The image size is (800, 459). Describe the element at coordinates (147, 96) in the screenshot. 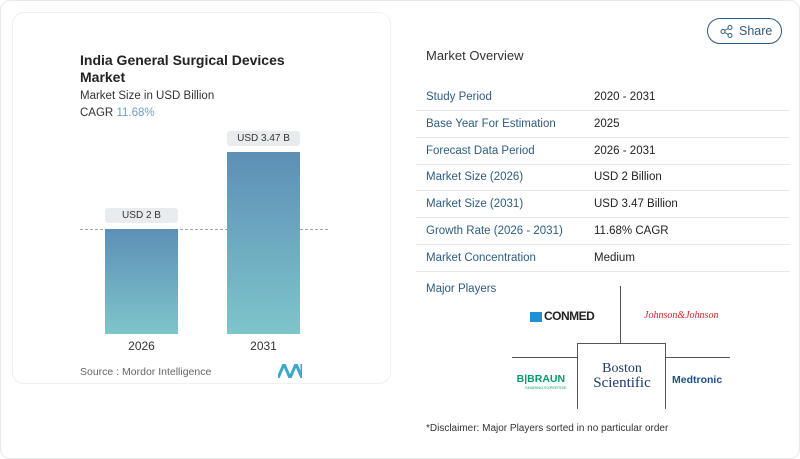

I see `chart-subtitle: Market Size in USD Billion` at that location.